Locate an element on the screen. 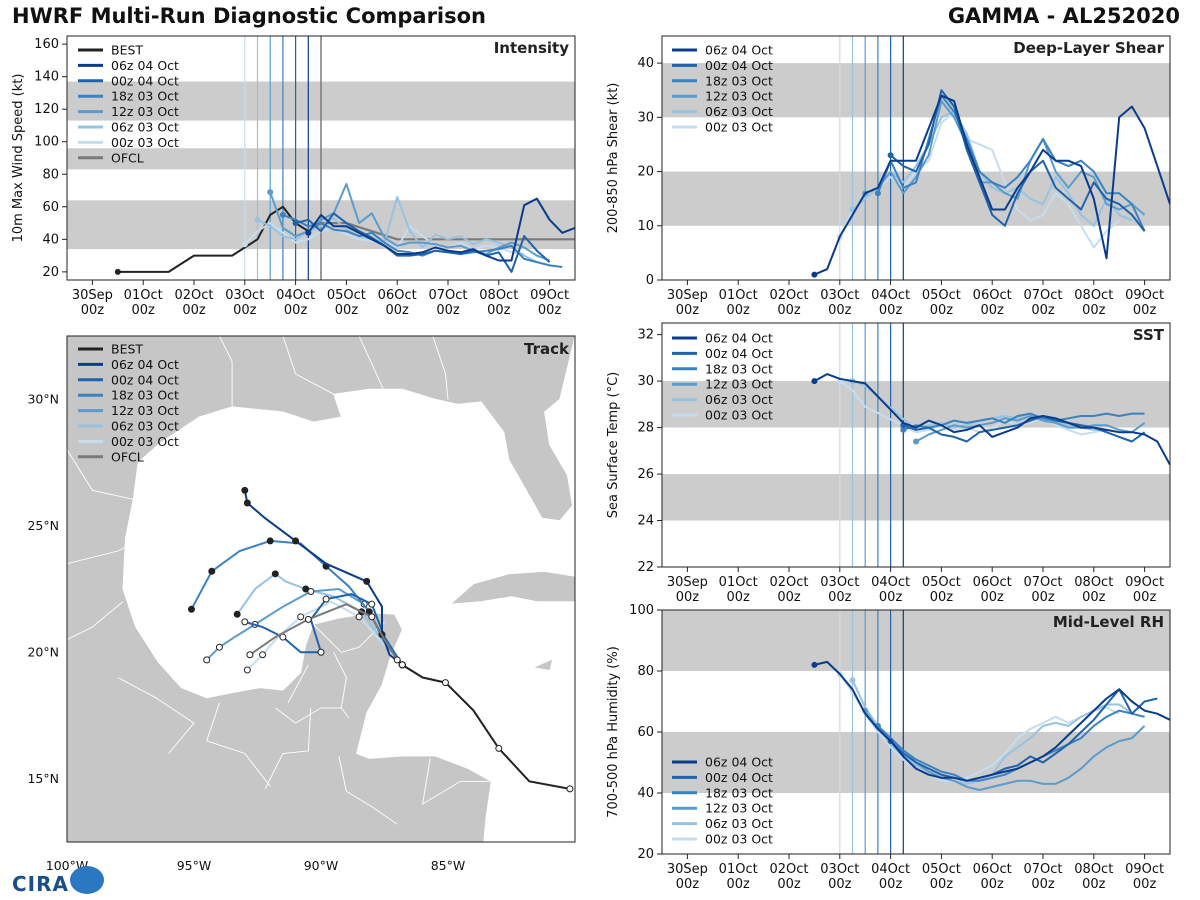  legend-label: BEST is located at coordinates (127, 349).